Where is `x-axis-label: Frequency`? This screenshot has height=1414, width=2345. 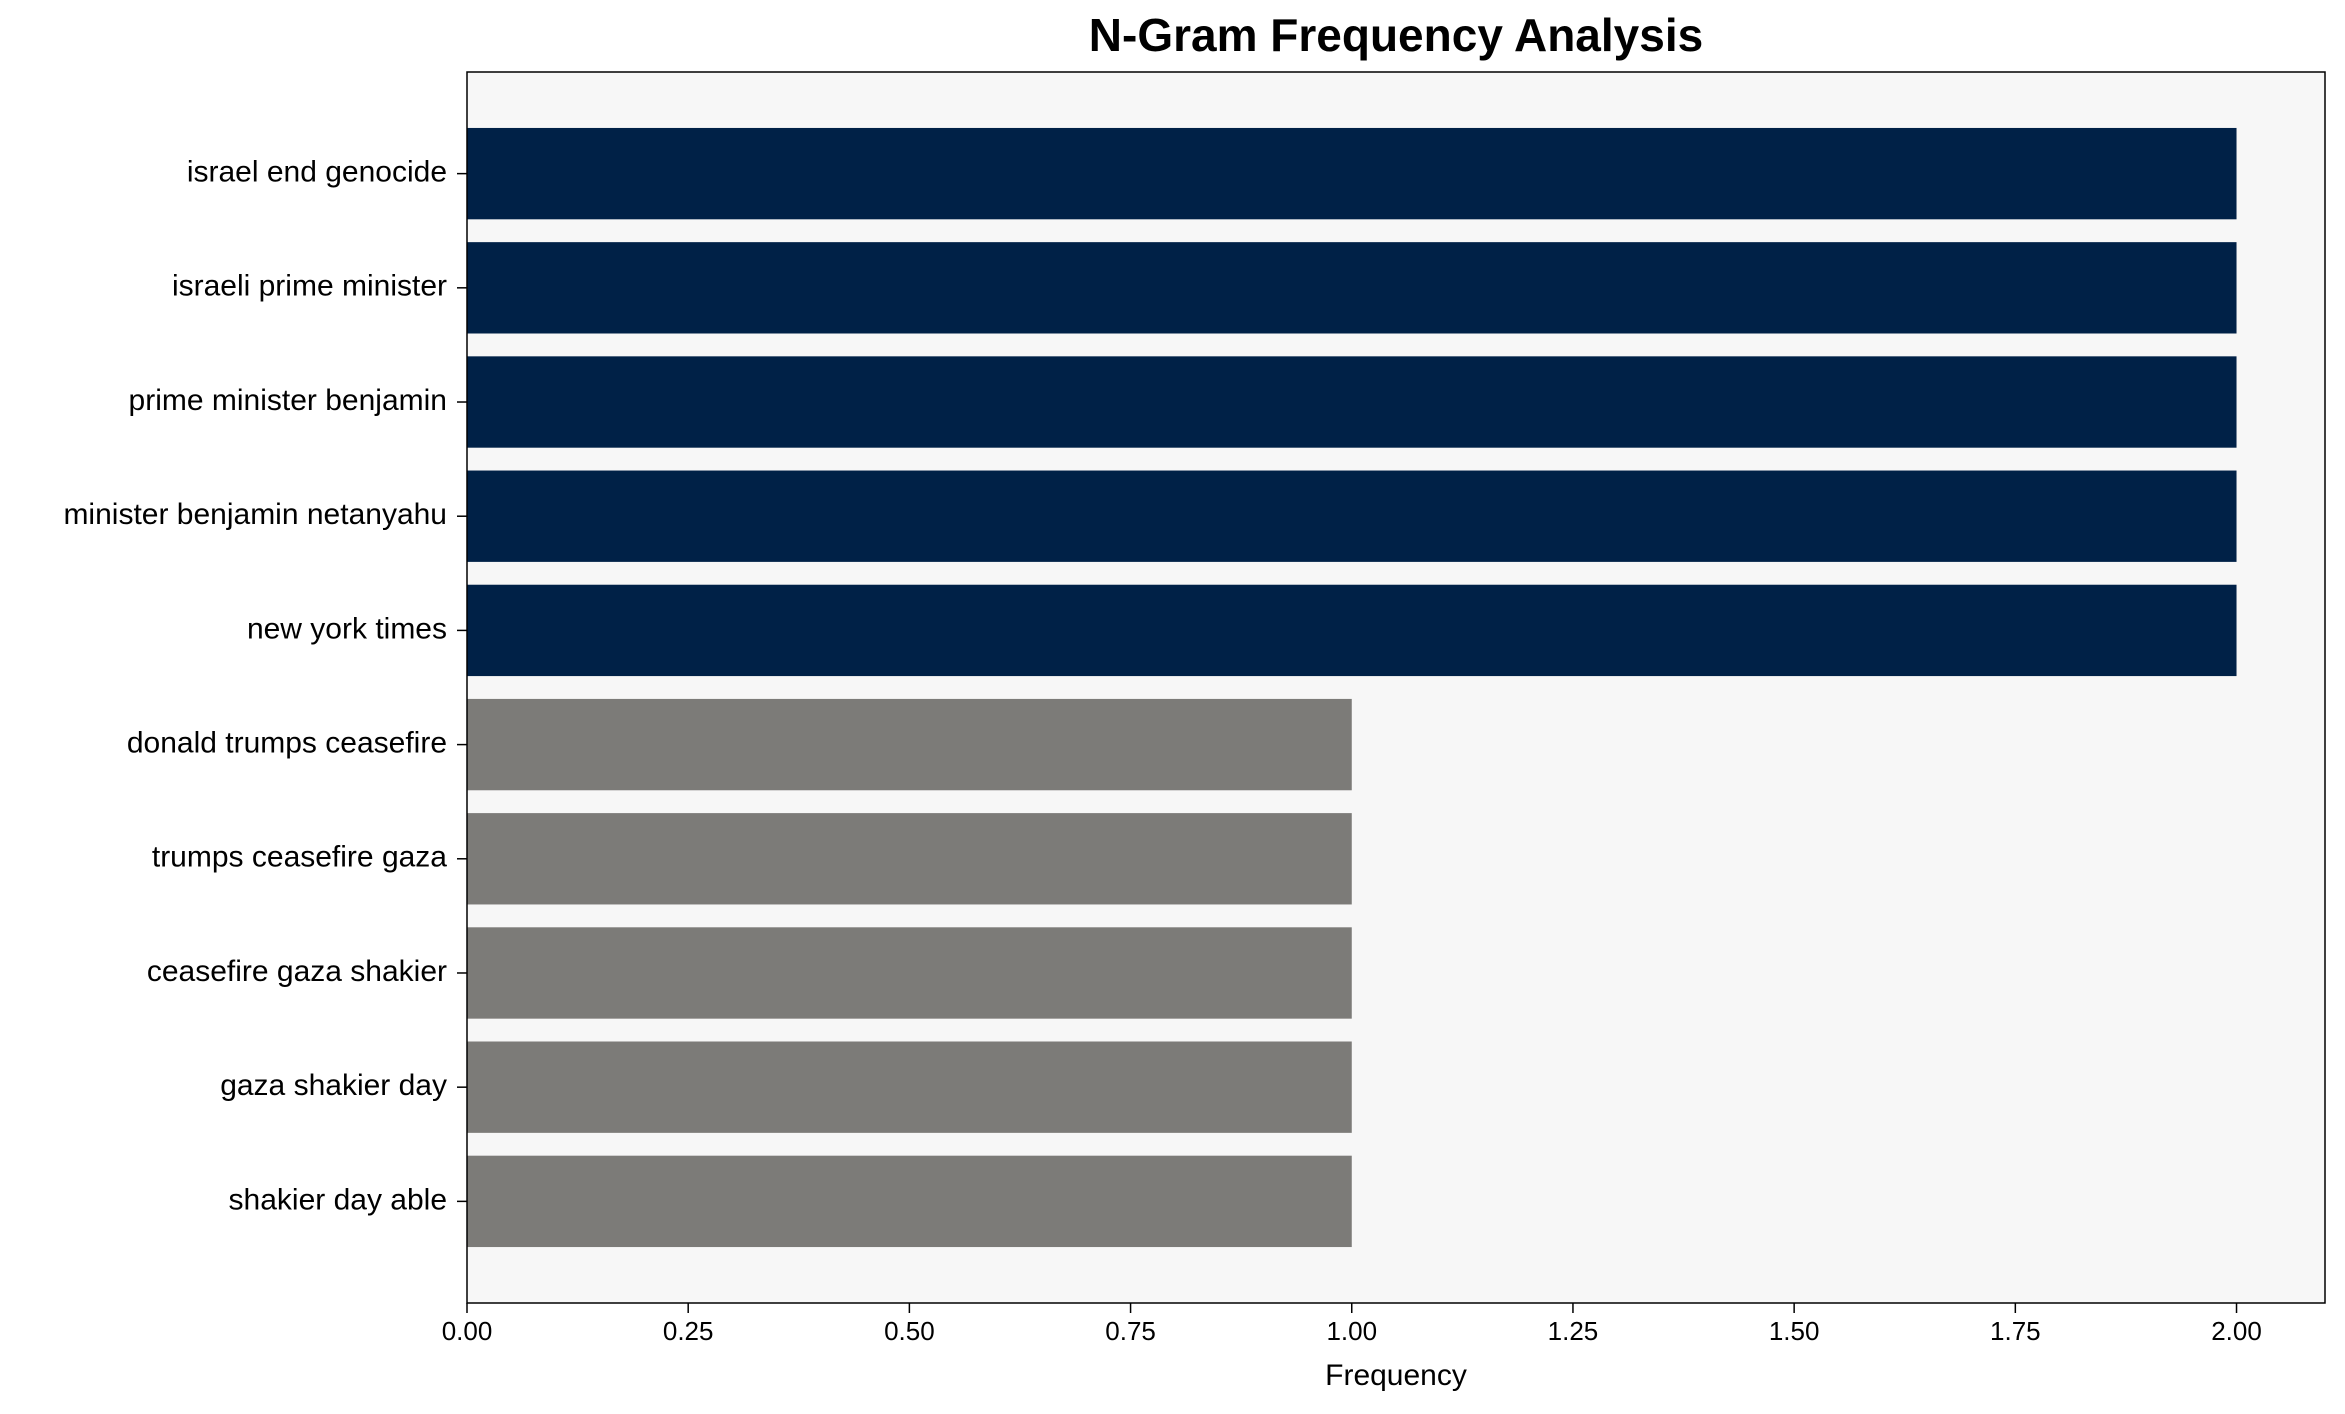
x-axis-label: Frequency is located at coordinates (1396, 1375).